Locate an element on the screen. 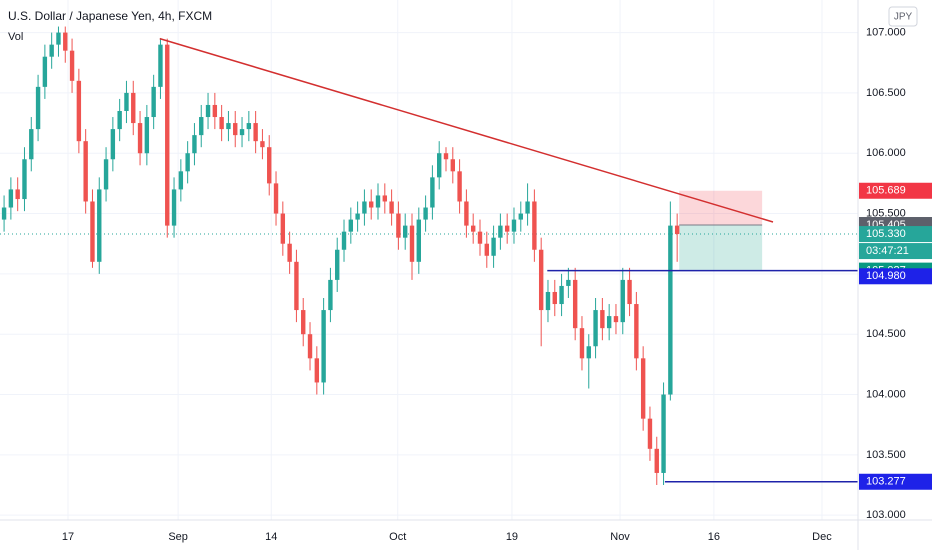  currency-button is located at coordinates (903, 16).